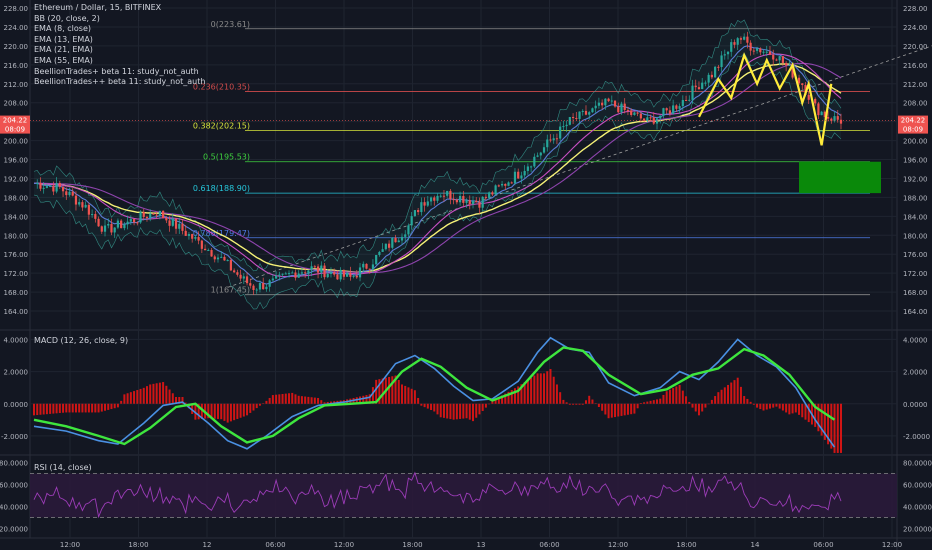 The image size is (932, 550). What do you see at coordinates (913, 124) in the screenshot?
I see `price-tag-right` at bounding box center [913, 124].